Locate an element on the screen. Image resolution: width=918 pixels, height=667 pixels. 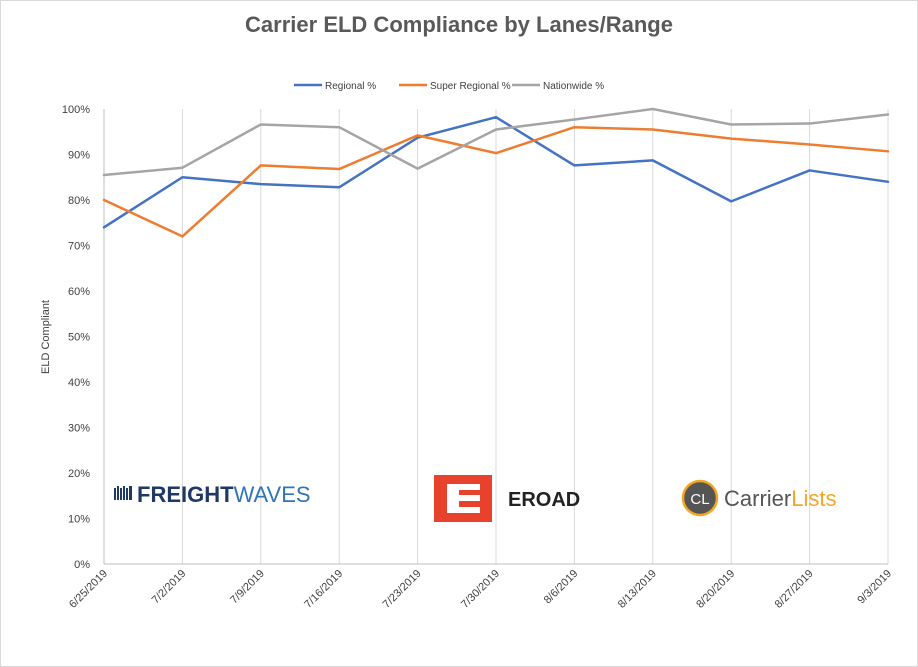
carrierlists-badge-text: CL is located at coordinates (699, 499).